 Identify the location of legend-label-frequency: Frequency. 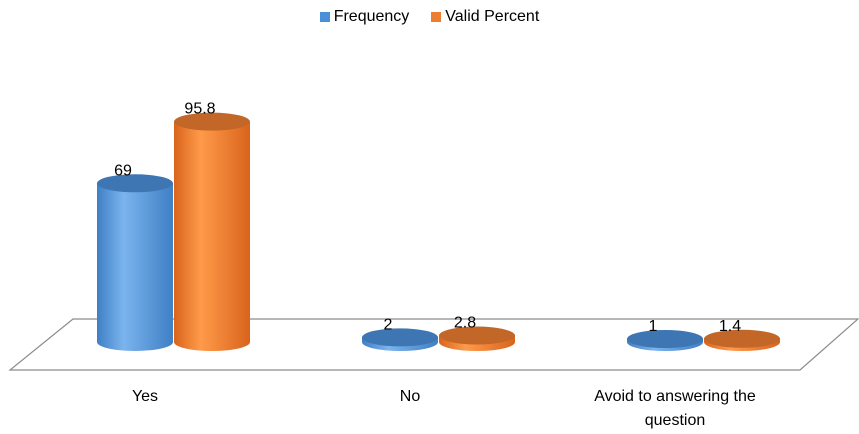
(371, 16).